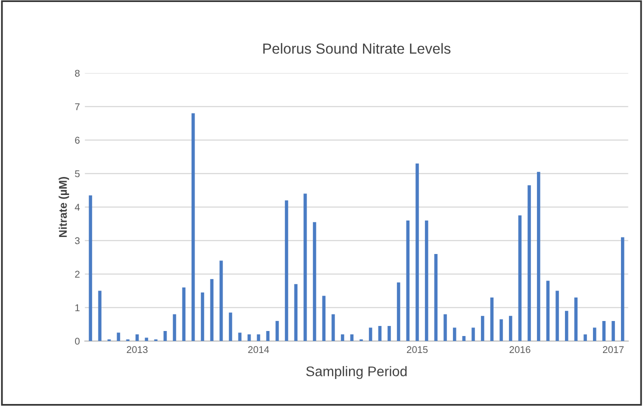  Describe the element at coordinates (613, 350) in the screenshot. I see `x-tick-label: 2017` at that location.